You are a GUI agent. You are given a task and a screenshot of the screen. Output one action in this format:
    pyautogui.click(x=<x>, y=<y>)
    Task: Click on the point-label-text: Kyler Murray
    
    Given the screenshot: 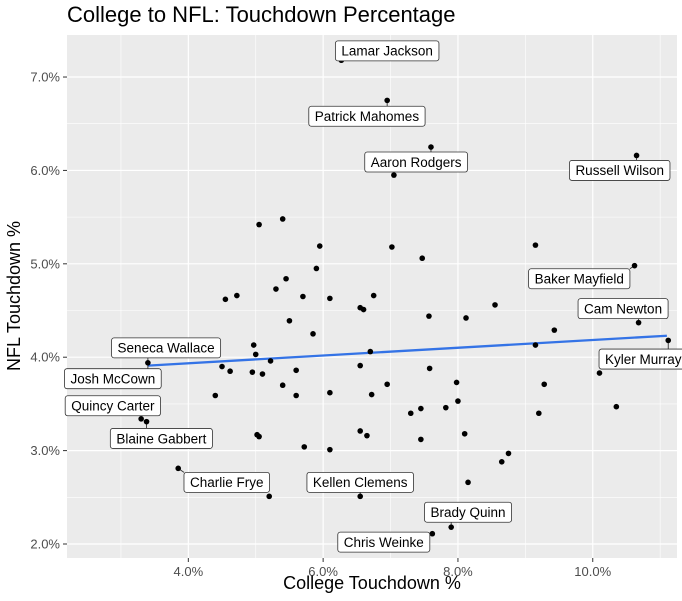 What is the action you would take?
    pyautogui.click(x=643, y=359)
    